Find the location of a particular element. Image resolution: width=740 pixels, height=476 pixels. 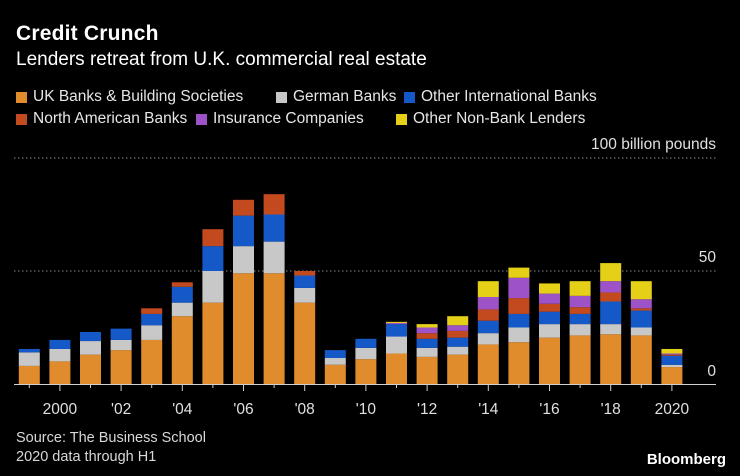

bar-2017-other-non-bank-lenders is located at coordinates (580, 288).